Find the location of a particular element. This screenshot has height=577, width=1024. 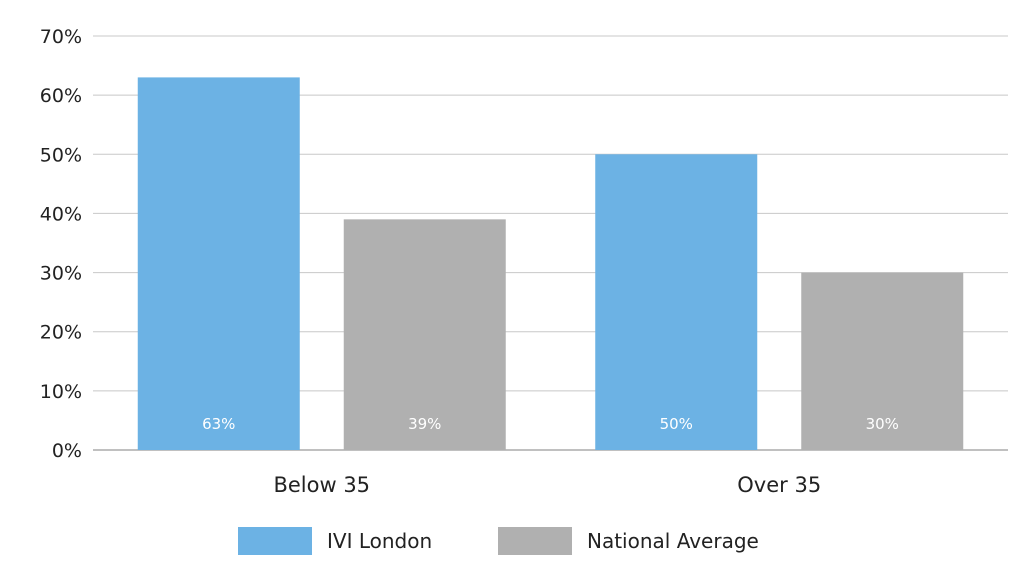

y-tick-label: 30% is located at coordinates (61, 274).